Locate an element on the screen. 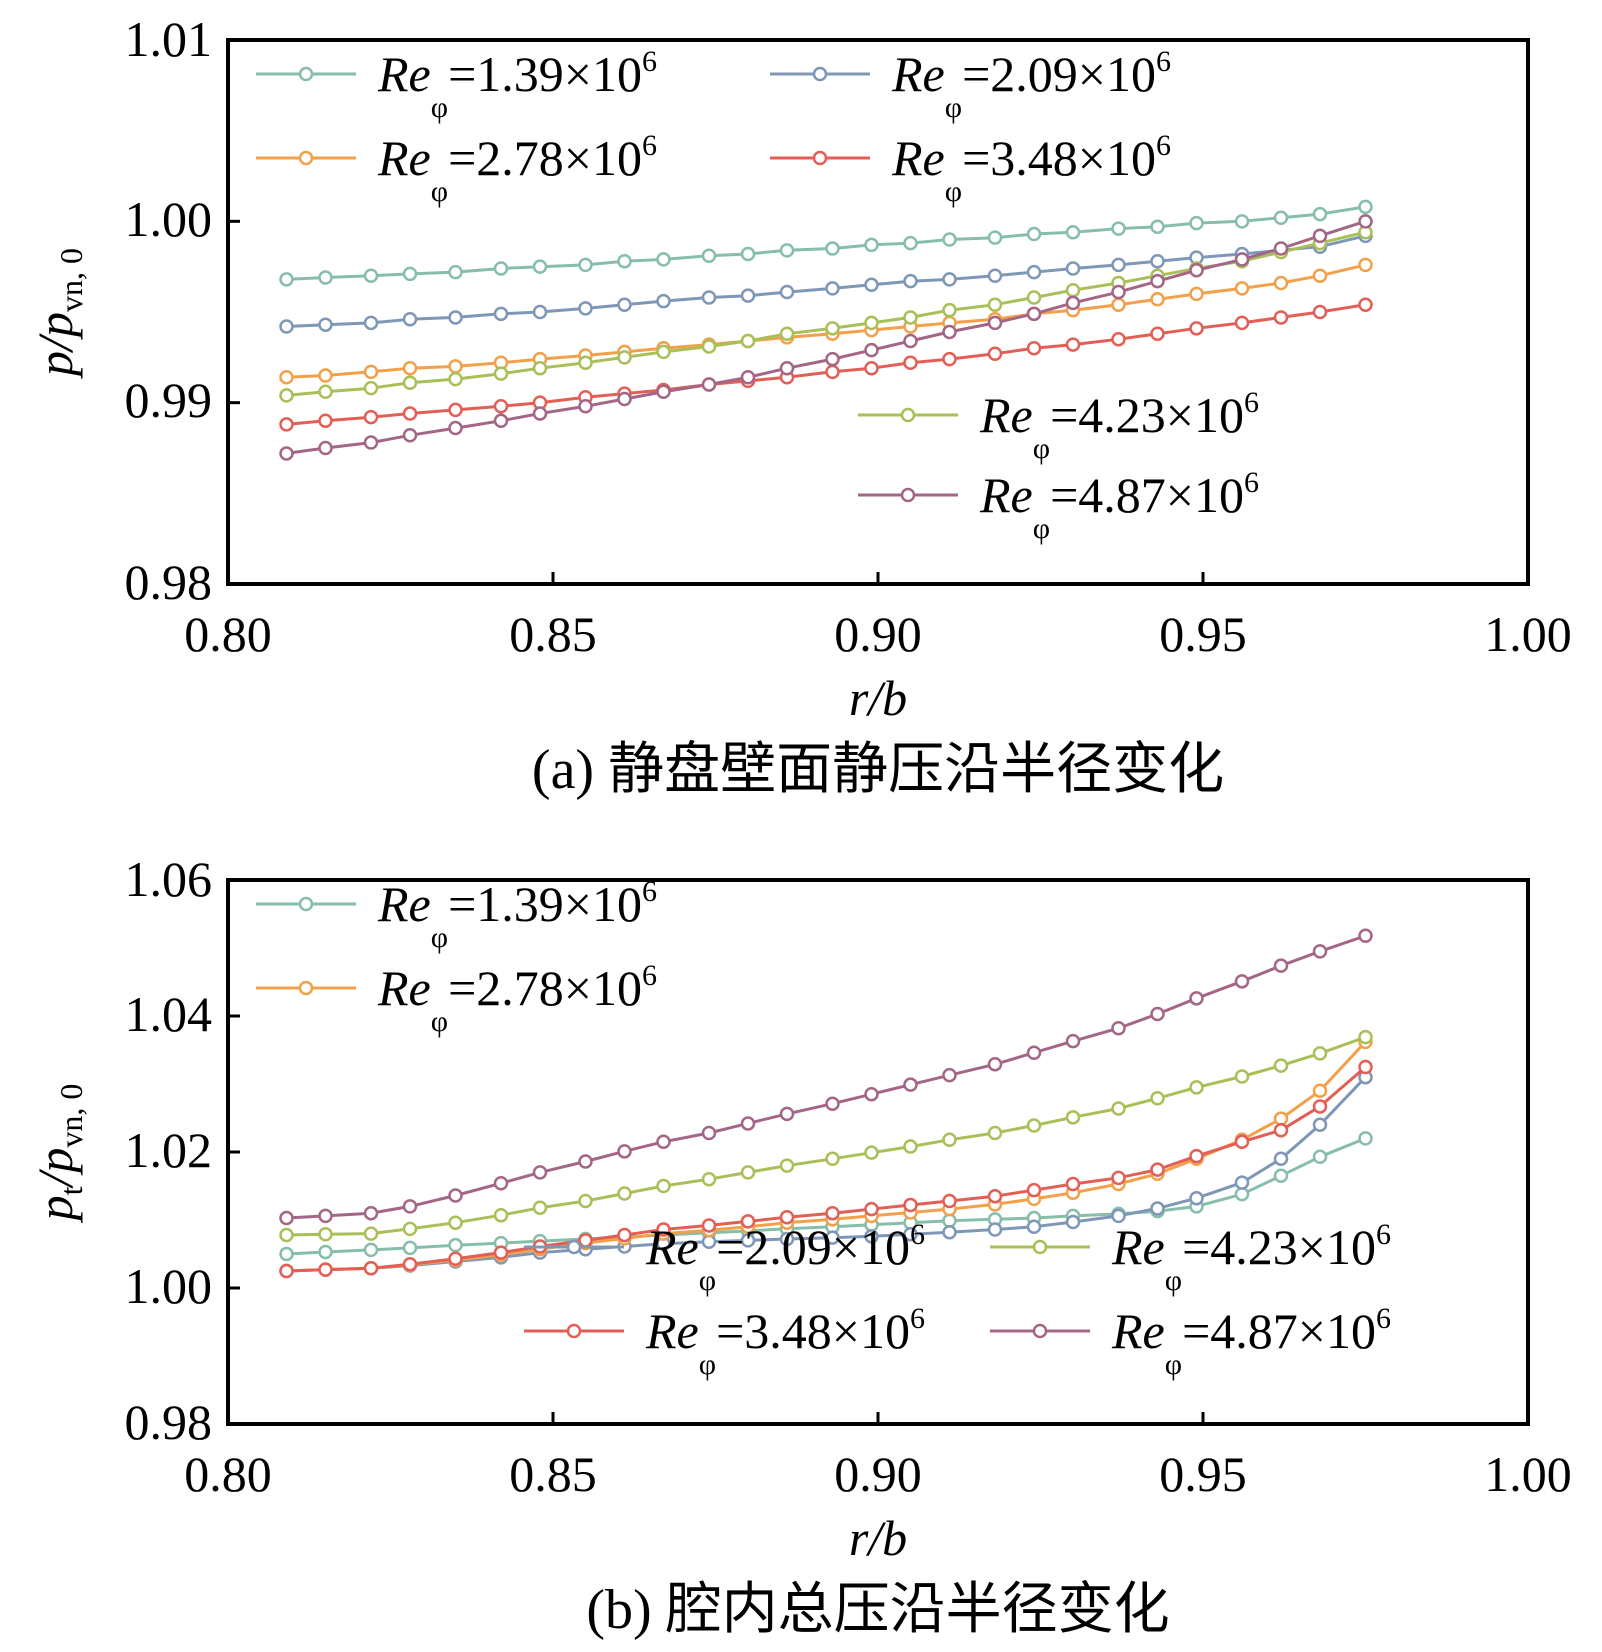 This screenshot has height=1652, width=1602. legend-label: Reφ=4.87×106 is located at coordinates (1119, 505).